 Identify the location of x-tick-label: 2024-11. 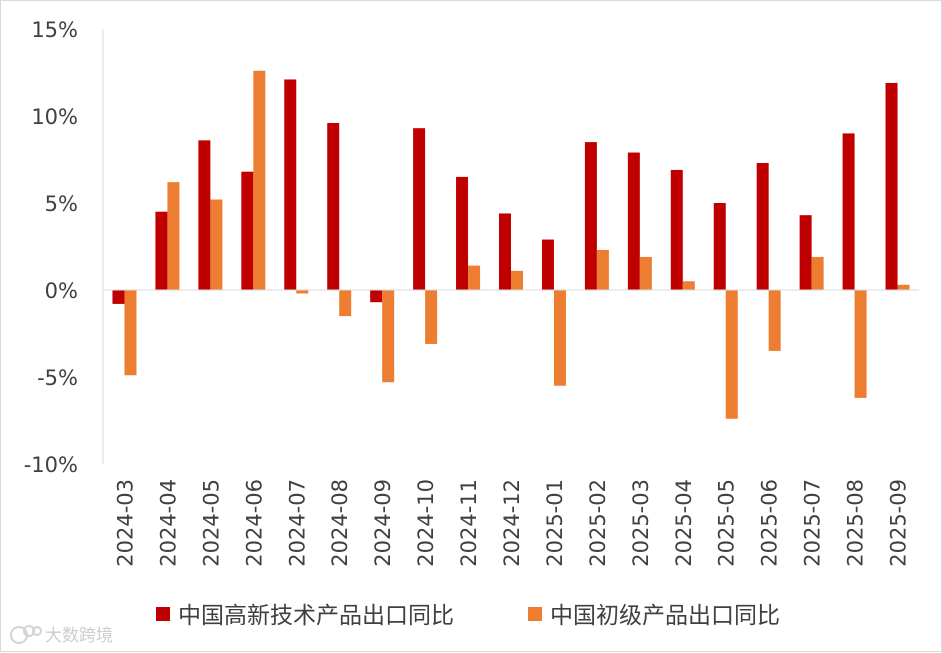
(469, 523).